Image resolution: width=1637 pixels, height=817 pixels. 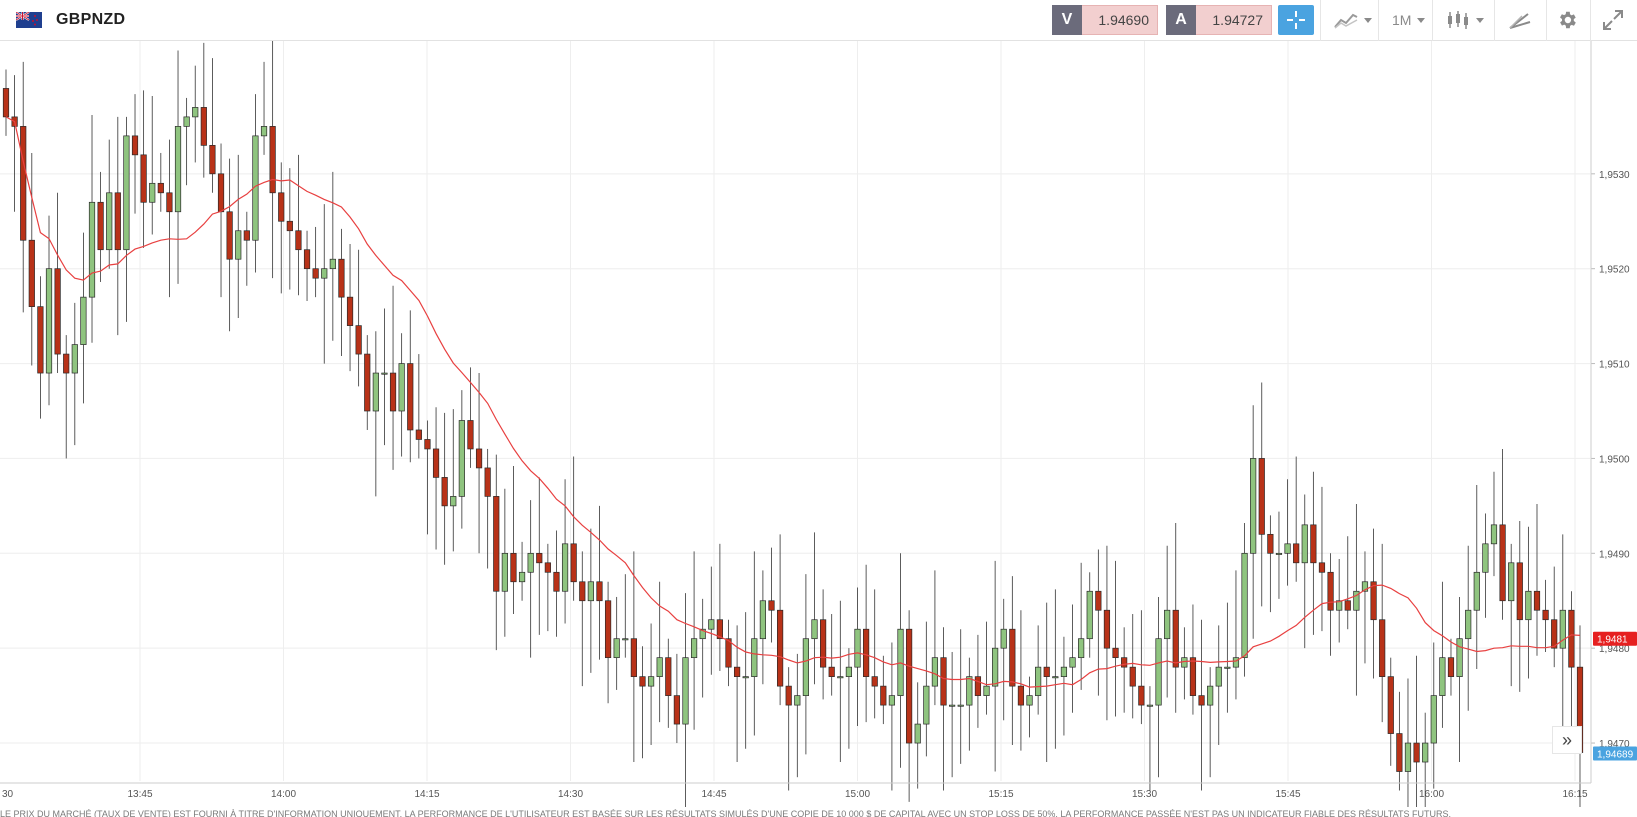 What do you see at coordinates (1181, 20) in the screenshot?
I see `buy-label: A` at bounding box center [1181, 20].